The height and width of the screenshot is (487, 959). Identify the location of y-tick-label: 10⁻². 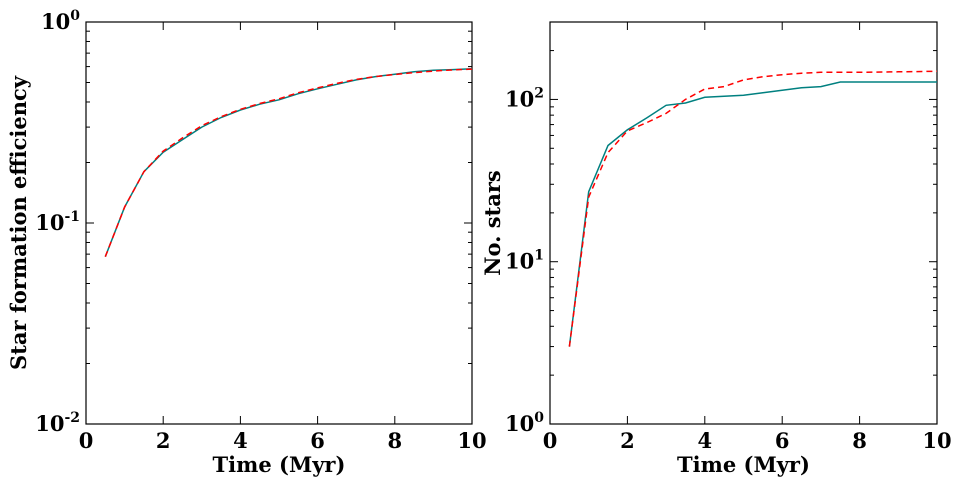
(57, 423).